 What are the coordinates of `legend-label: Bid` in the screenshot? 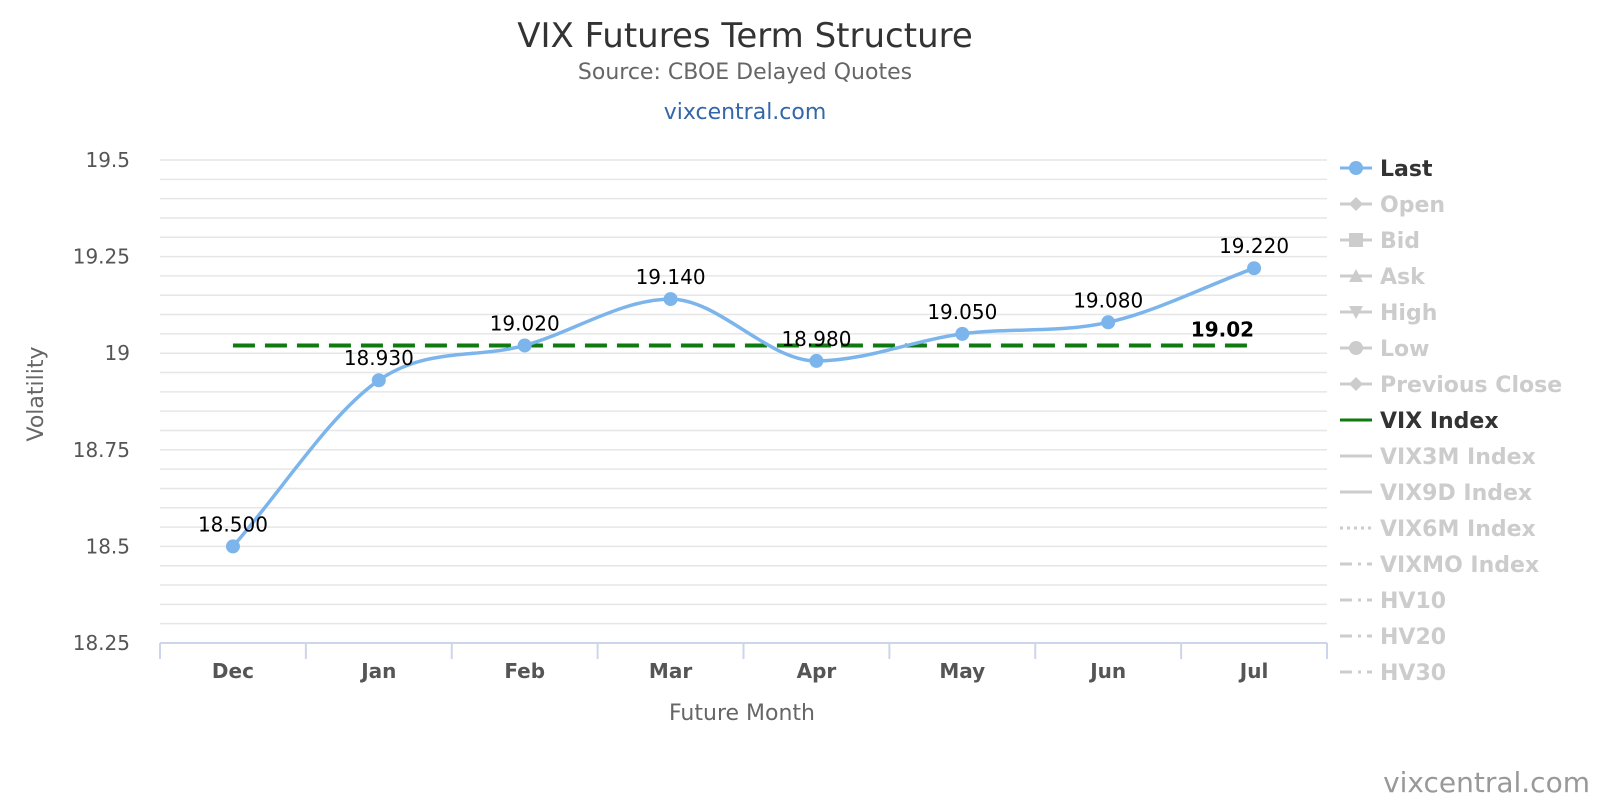 It's located at (1400, 241).